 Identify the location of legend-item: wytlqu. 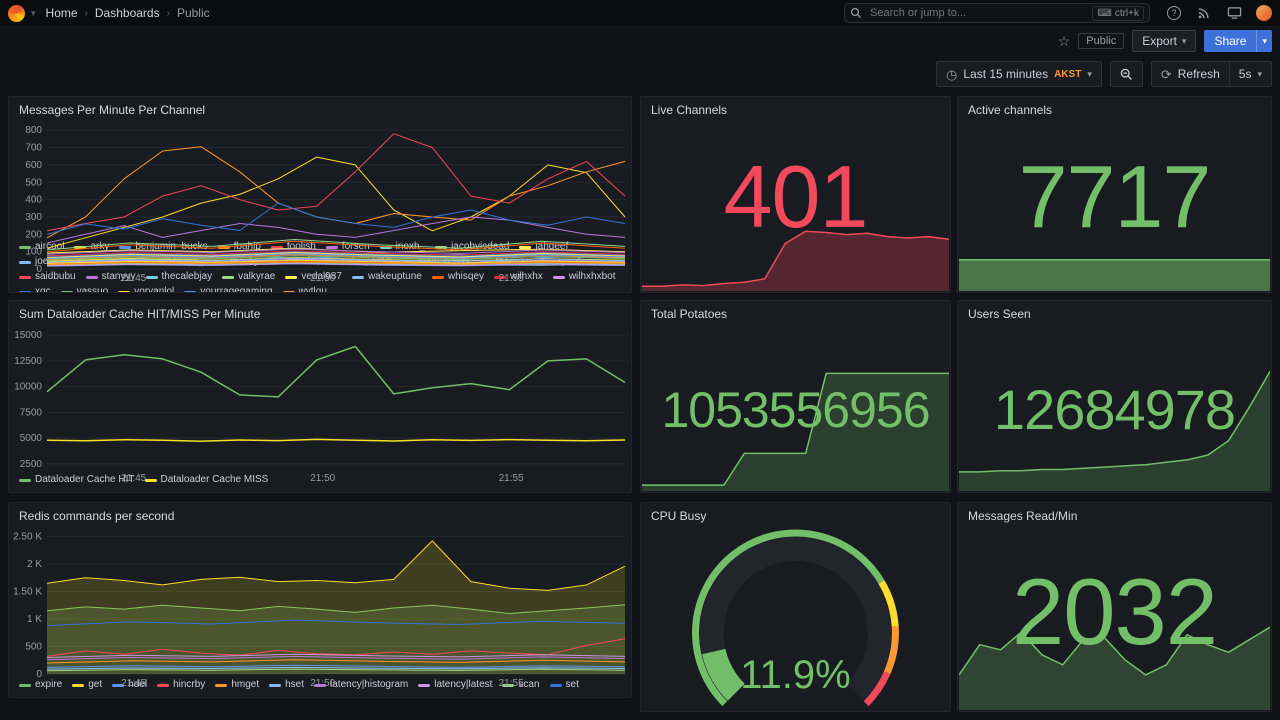
(304, 289).